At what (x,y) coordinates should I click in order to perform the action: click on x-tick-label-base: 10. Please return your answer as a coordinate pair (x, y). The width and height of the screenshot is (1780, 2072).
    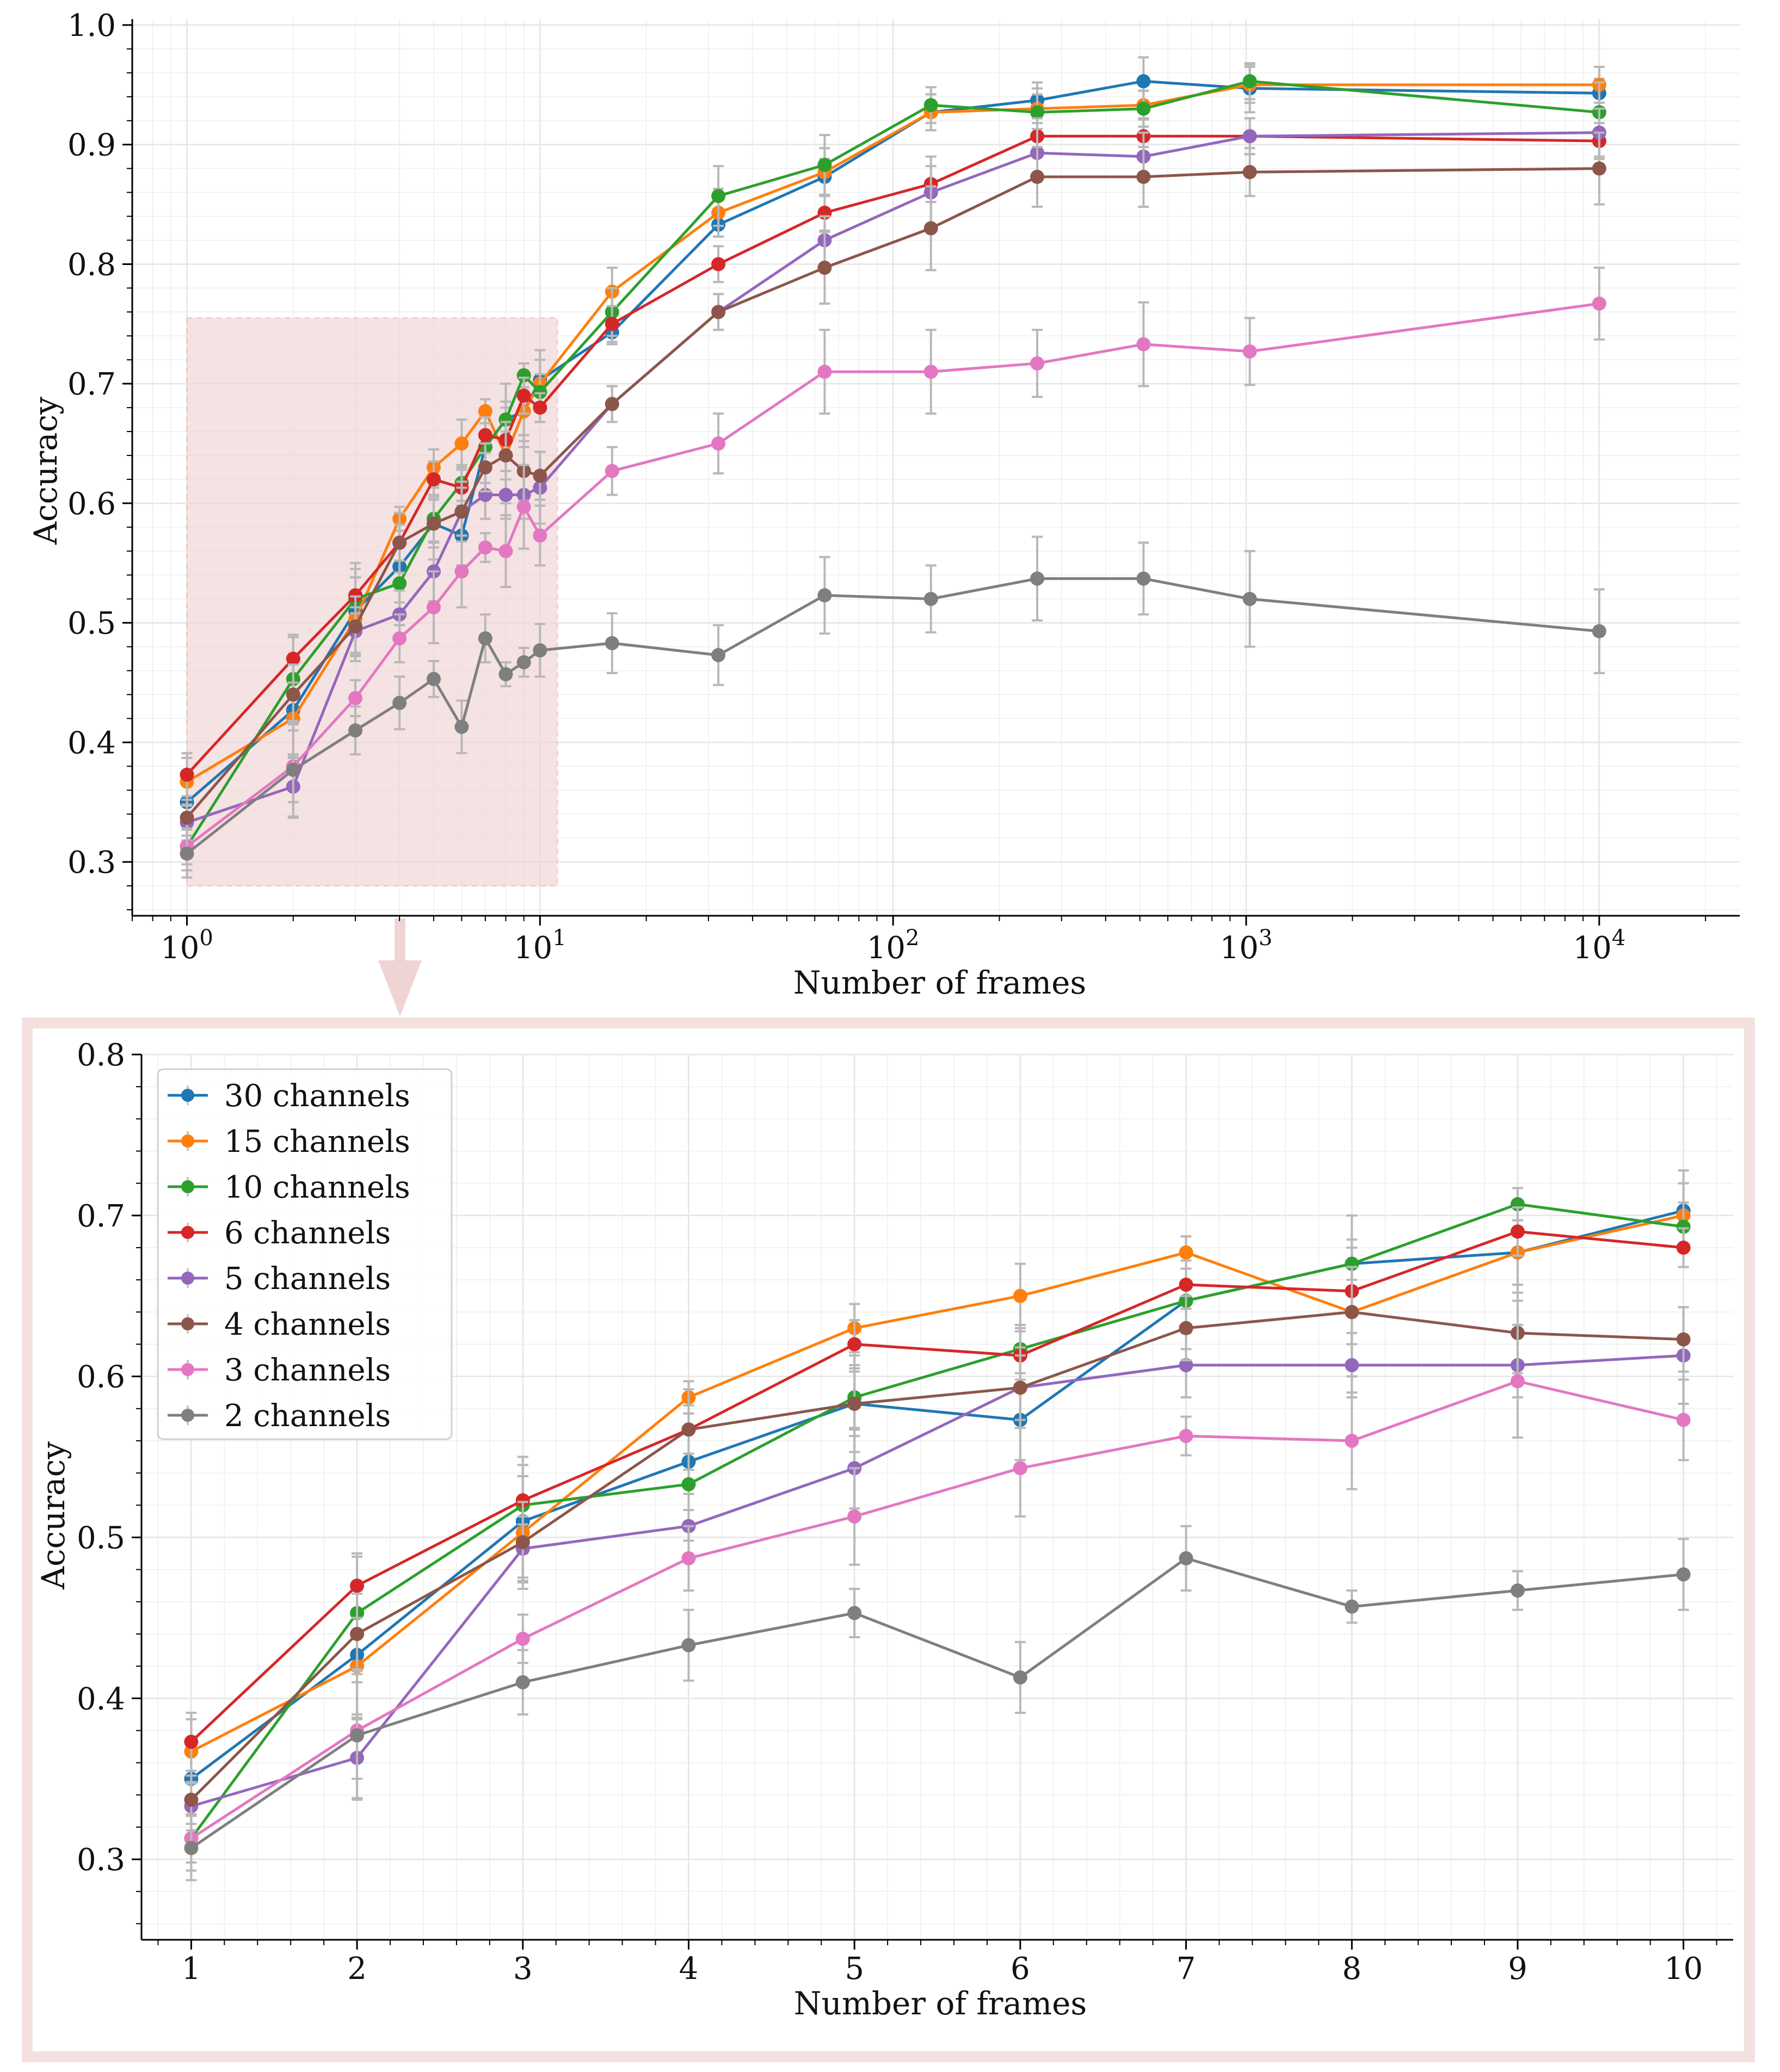
    Looking at the image, I should click on (1592, 948).